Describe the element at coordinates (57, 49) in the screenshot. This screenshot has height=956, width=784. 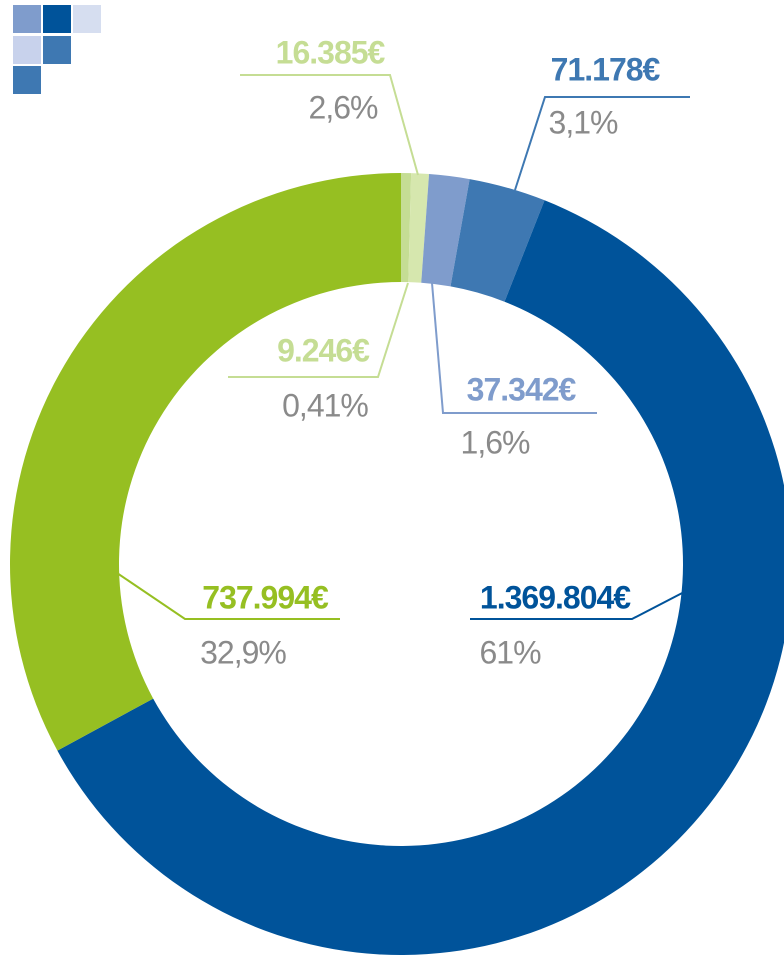
I see `logo` at that location.